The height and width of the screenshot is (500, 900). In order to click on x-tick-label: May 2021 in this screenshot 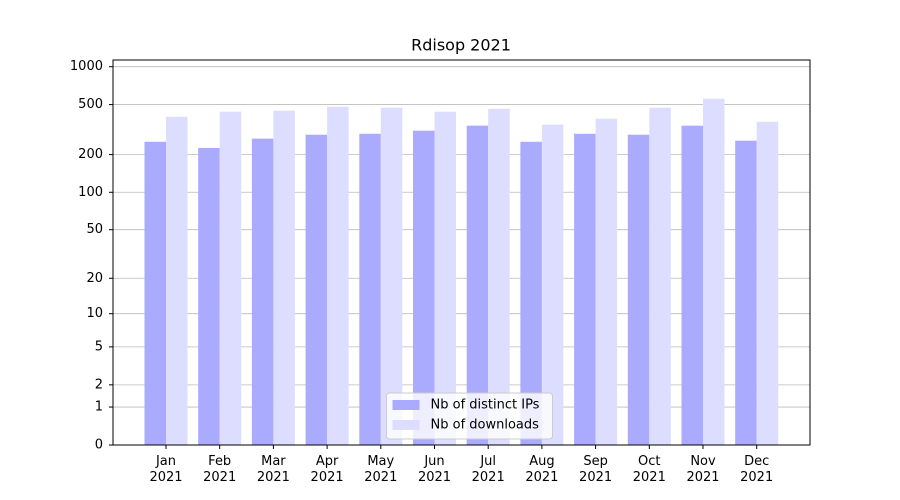, I will do `click(380, 469)`.